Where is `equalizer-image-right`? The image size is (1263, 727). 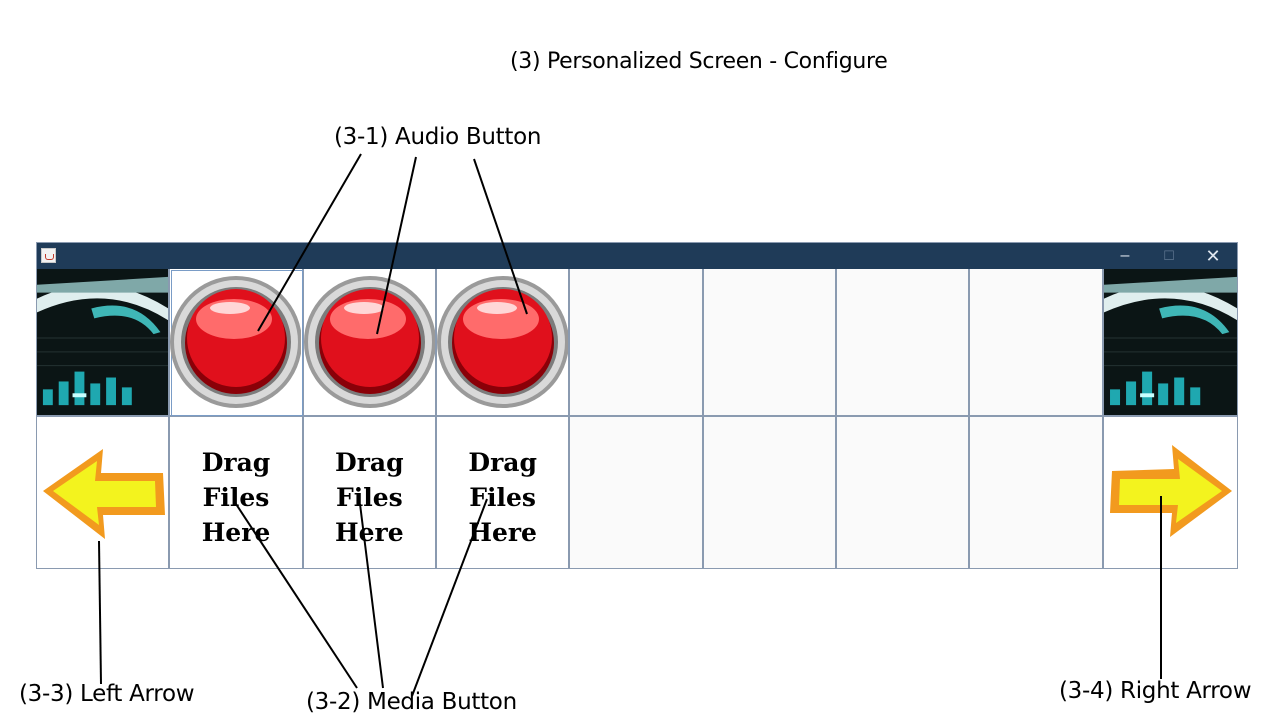
equalizer-image-right is located at coordinates (1170, 343).